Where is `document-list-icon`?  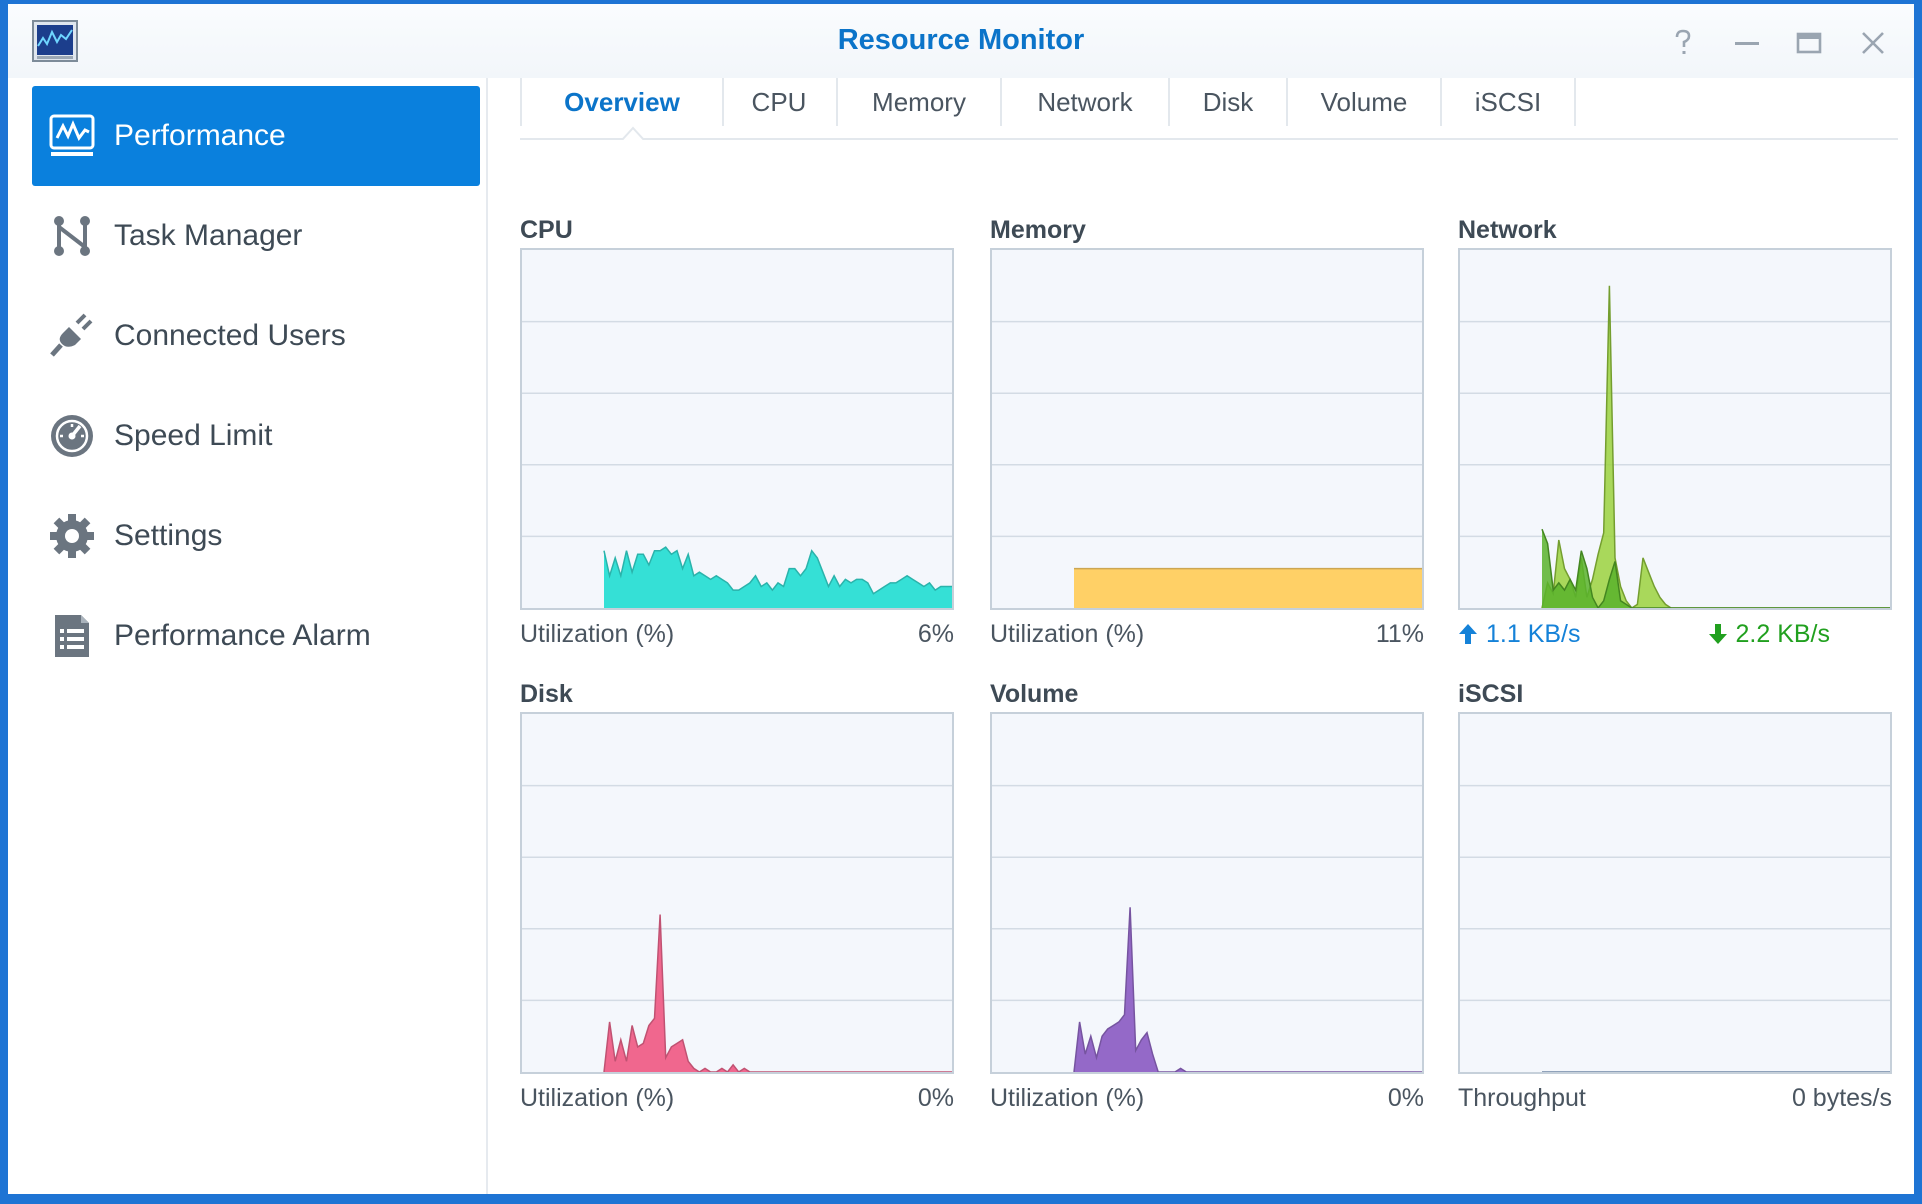
document-list-icon is located at coordinates (72, 636).